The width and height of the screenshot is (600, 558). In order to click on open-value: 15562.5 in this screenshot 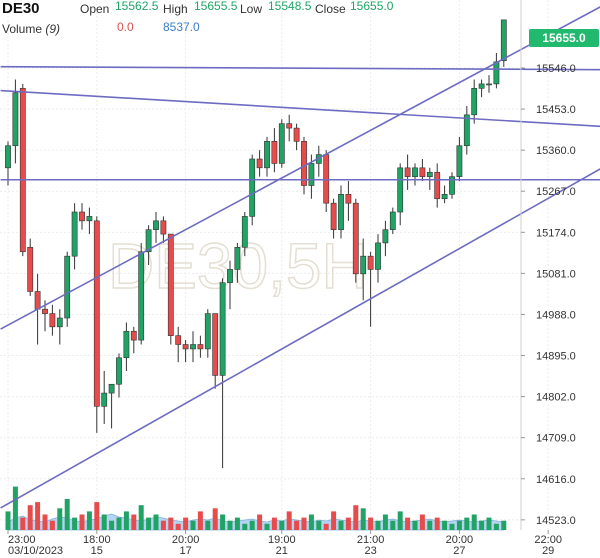, I will do `click(137, 6)`.